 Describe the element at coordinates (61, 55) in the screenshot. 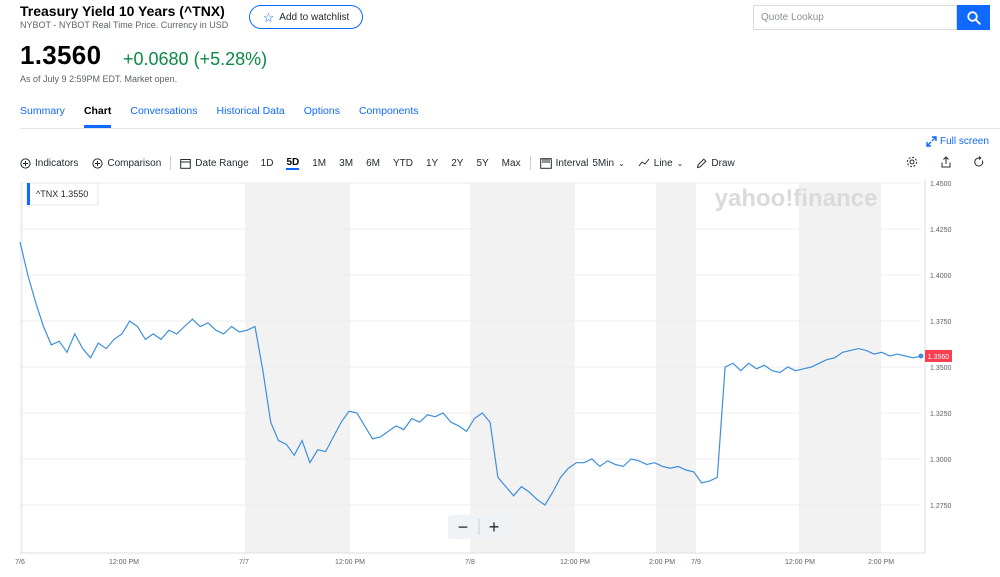

I see `current-price: 1.3560` at that location.